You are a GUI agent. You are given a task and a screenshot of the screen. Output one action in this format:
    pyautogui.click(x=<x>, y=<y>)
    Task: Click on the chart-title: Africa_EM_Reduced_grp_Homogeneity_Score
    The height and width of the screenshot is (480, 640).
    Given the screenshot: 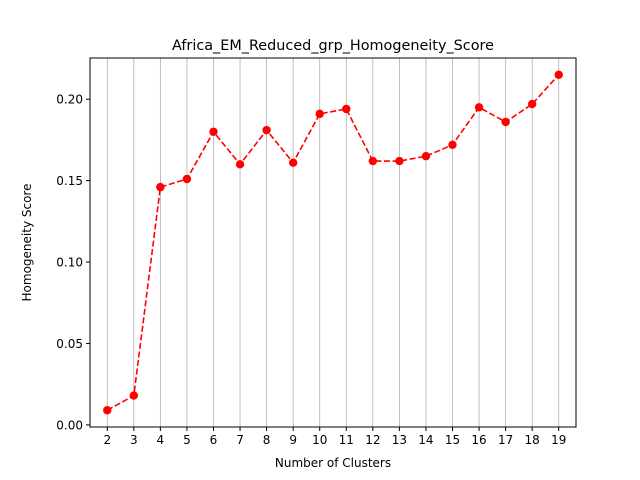 What is the action you would take?
    pyautogui.click(x=333, y=46)
    